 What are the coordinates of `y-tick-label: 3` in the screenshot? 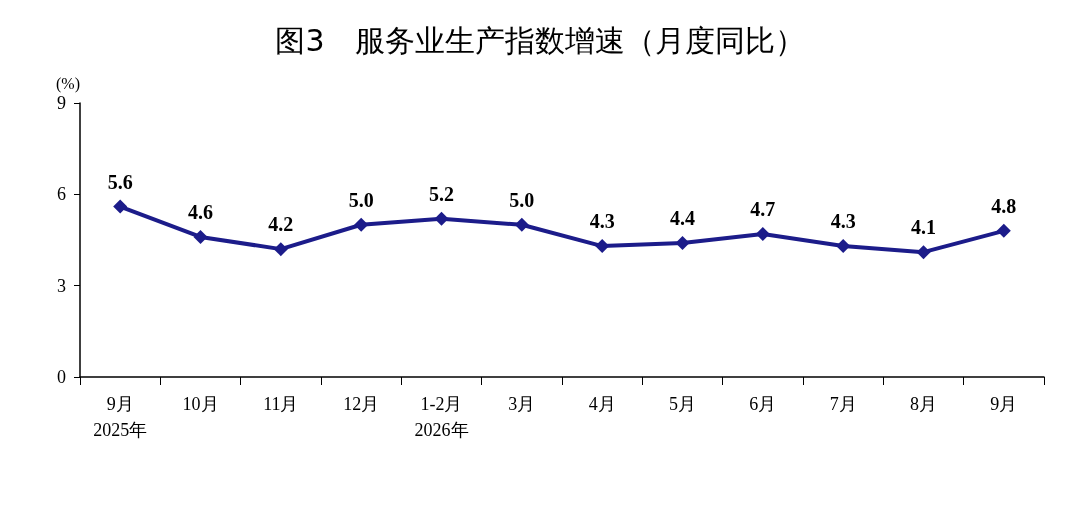 It's located at (61, 285).